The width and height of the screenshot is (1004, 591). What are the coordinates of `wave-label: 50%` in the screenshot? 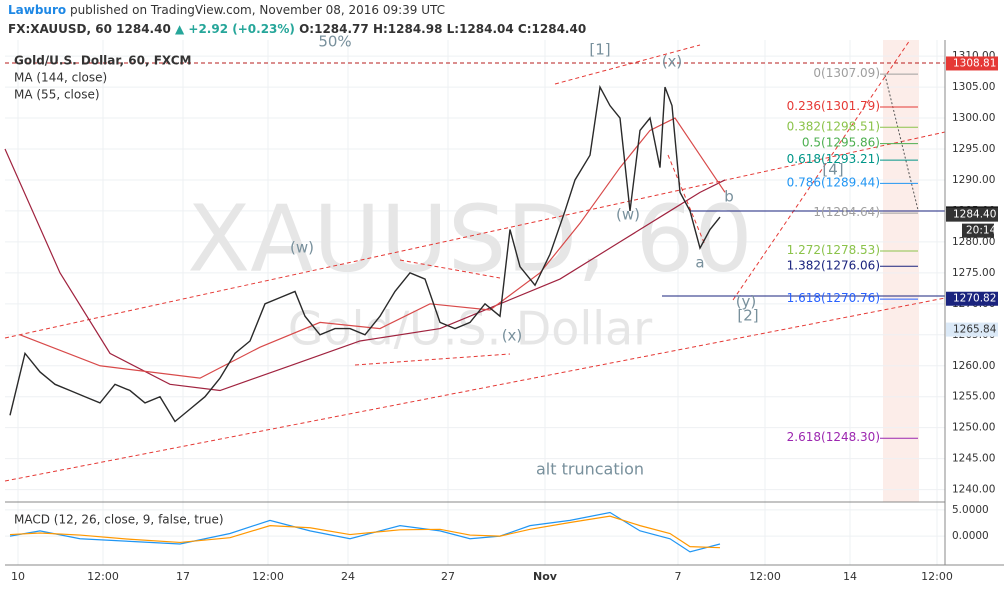 It's located at (334, 42).